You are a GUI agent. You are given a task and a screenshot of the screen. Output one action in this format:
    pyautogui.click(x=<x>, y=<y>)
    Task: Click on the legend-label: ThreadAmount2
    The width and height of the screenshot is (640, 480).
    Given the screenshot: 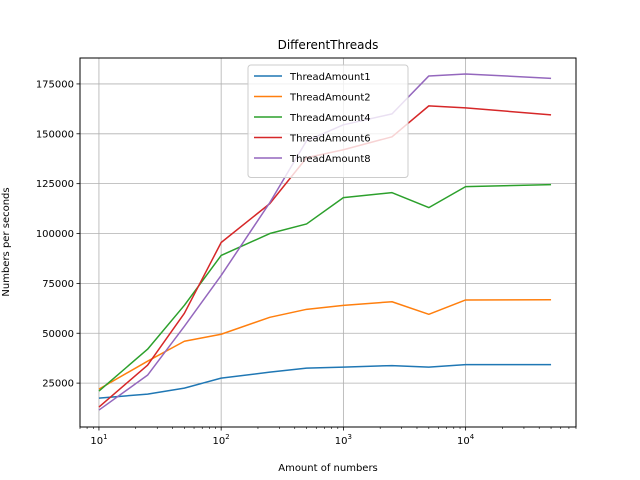 What is the action you would take?
    pyautogui.click(x=330, y=98)
    